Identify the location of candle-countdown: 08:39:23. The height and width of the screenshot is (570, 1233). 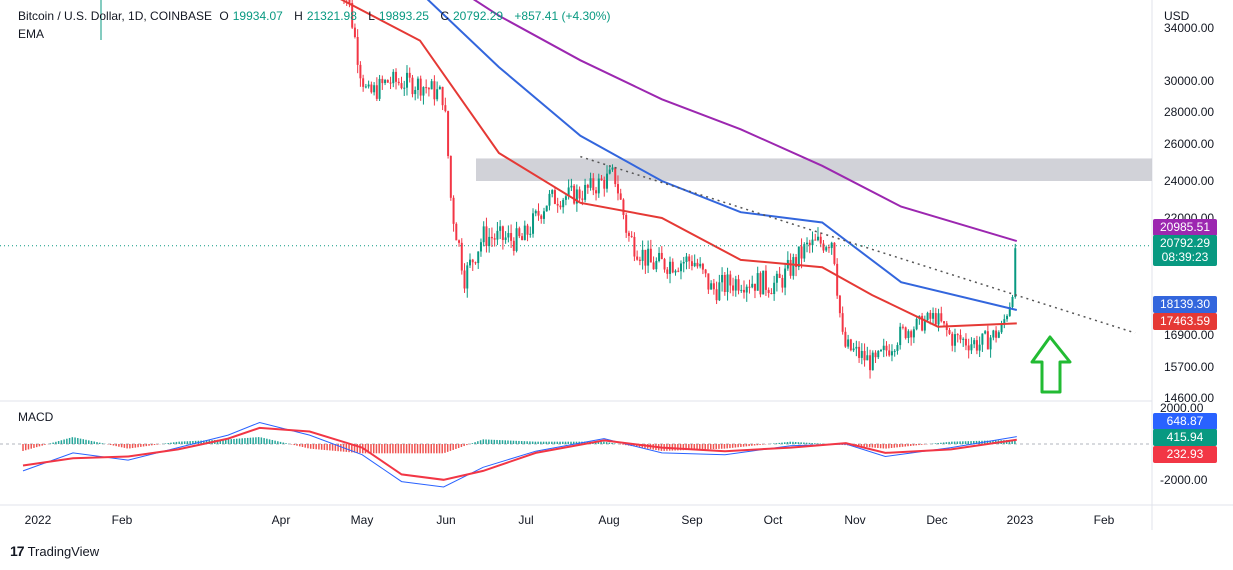
(1185, 257).